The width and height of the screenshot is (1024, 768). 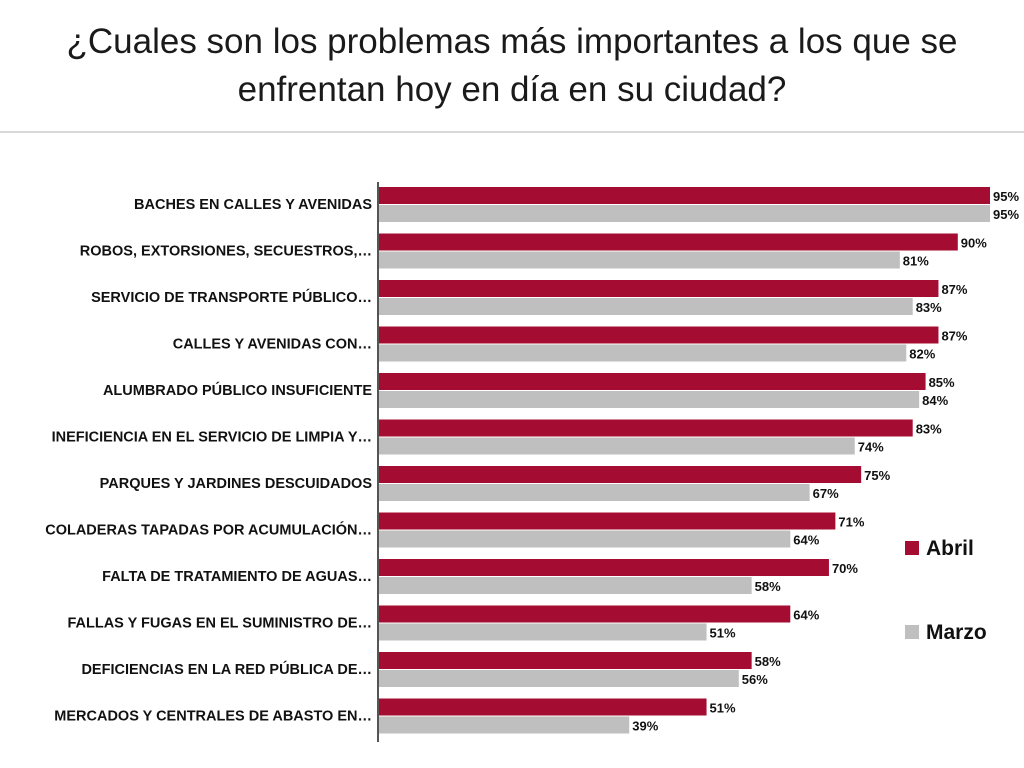 What do you see at coordinates (768, 586) in the screenshot?
I see `value-label-marzo: 58%` at bounding box center [768, 586].